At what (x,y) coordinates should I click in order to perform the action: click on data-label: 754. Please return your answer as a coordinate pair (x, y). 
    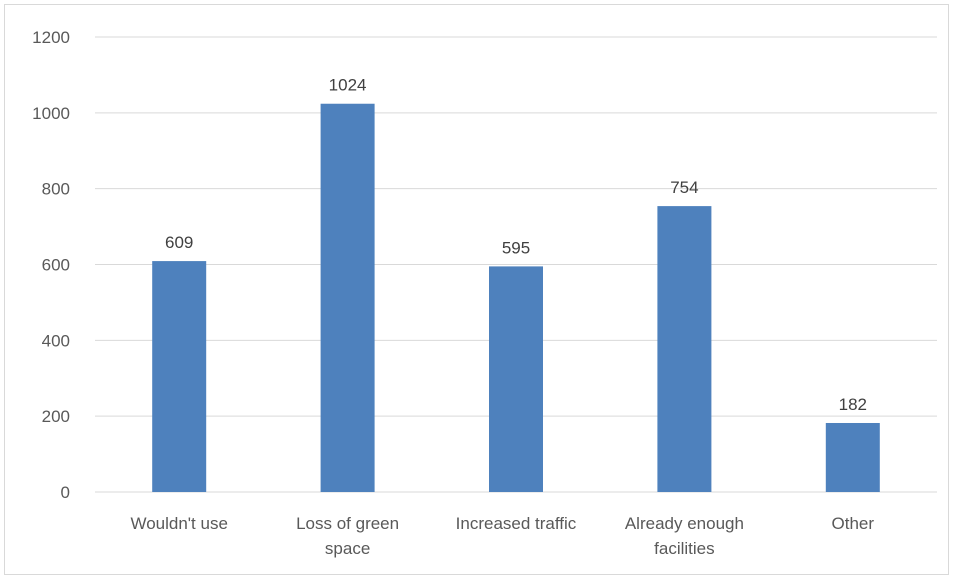
    Looking at the image, I should click on (684, 187).